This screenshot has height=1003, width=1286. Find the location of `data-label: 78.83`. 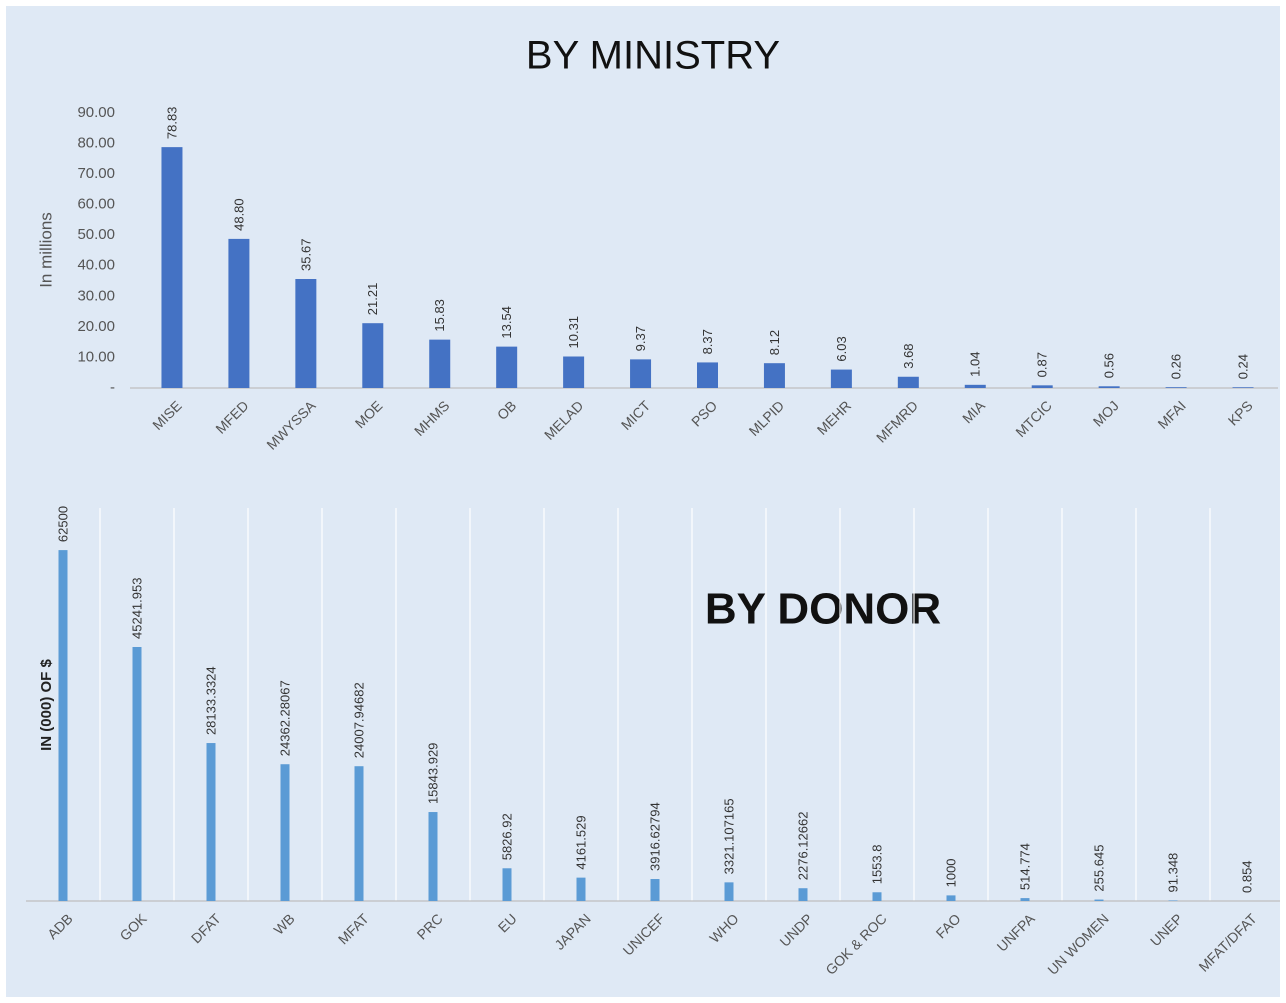

data-label: 78.83 is located at coordinates (171, 123).